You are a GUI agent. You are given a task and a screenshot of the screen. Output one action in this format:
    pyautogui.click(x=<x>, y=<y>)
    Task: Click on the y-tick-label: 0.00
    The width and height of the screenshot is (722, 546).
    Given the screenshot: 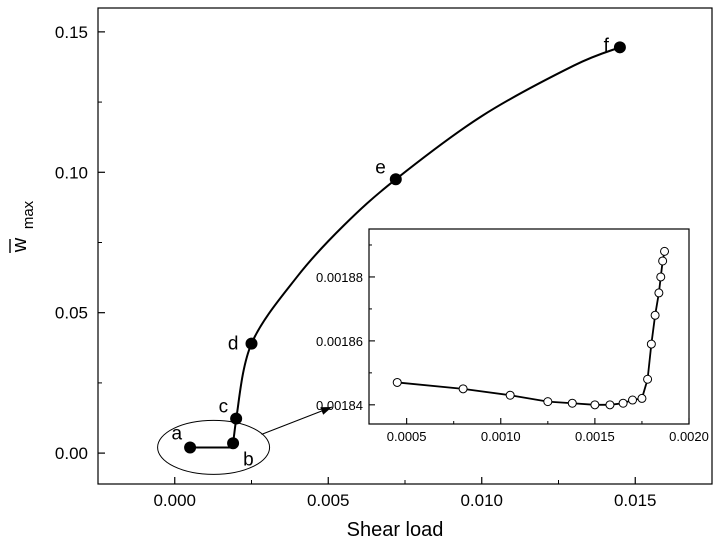 What is the action you would take?
    pyautogui.click(x=71, y=453)
    